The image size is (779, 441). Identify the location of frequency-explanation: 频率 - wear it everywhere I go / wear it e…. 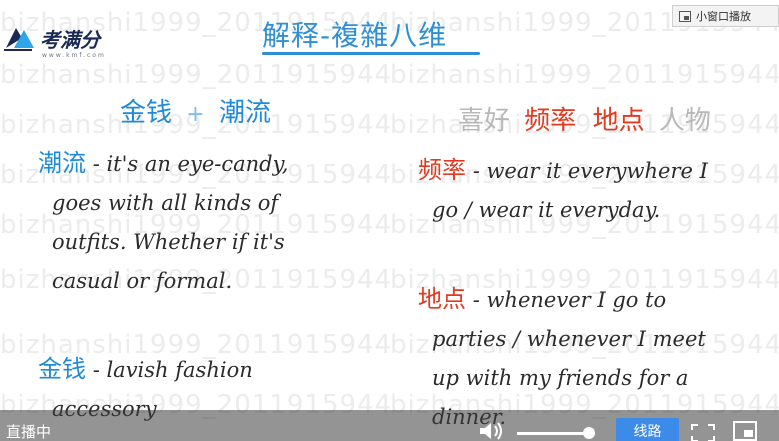
(563, 190).